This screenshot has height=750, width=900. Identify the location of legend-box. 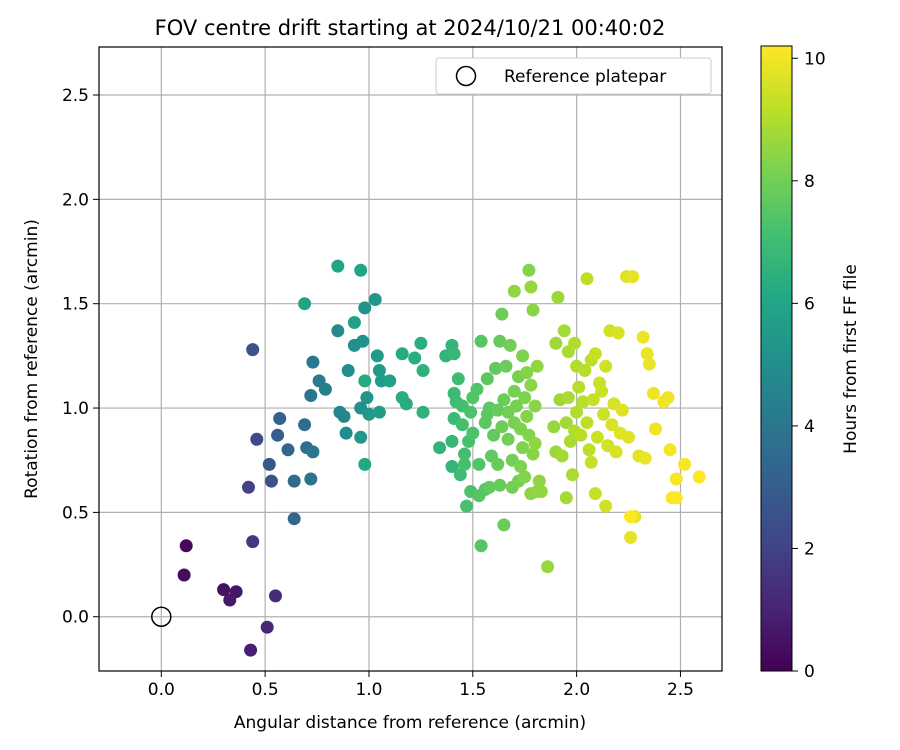
(573, 76).